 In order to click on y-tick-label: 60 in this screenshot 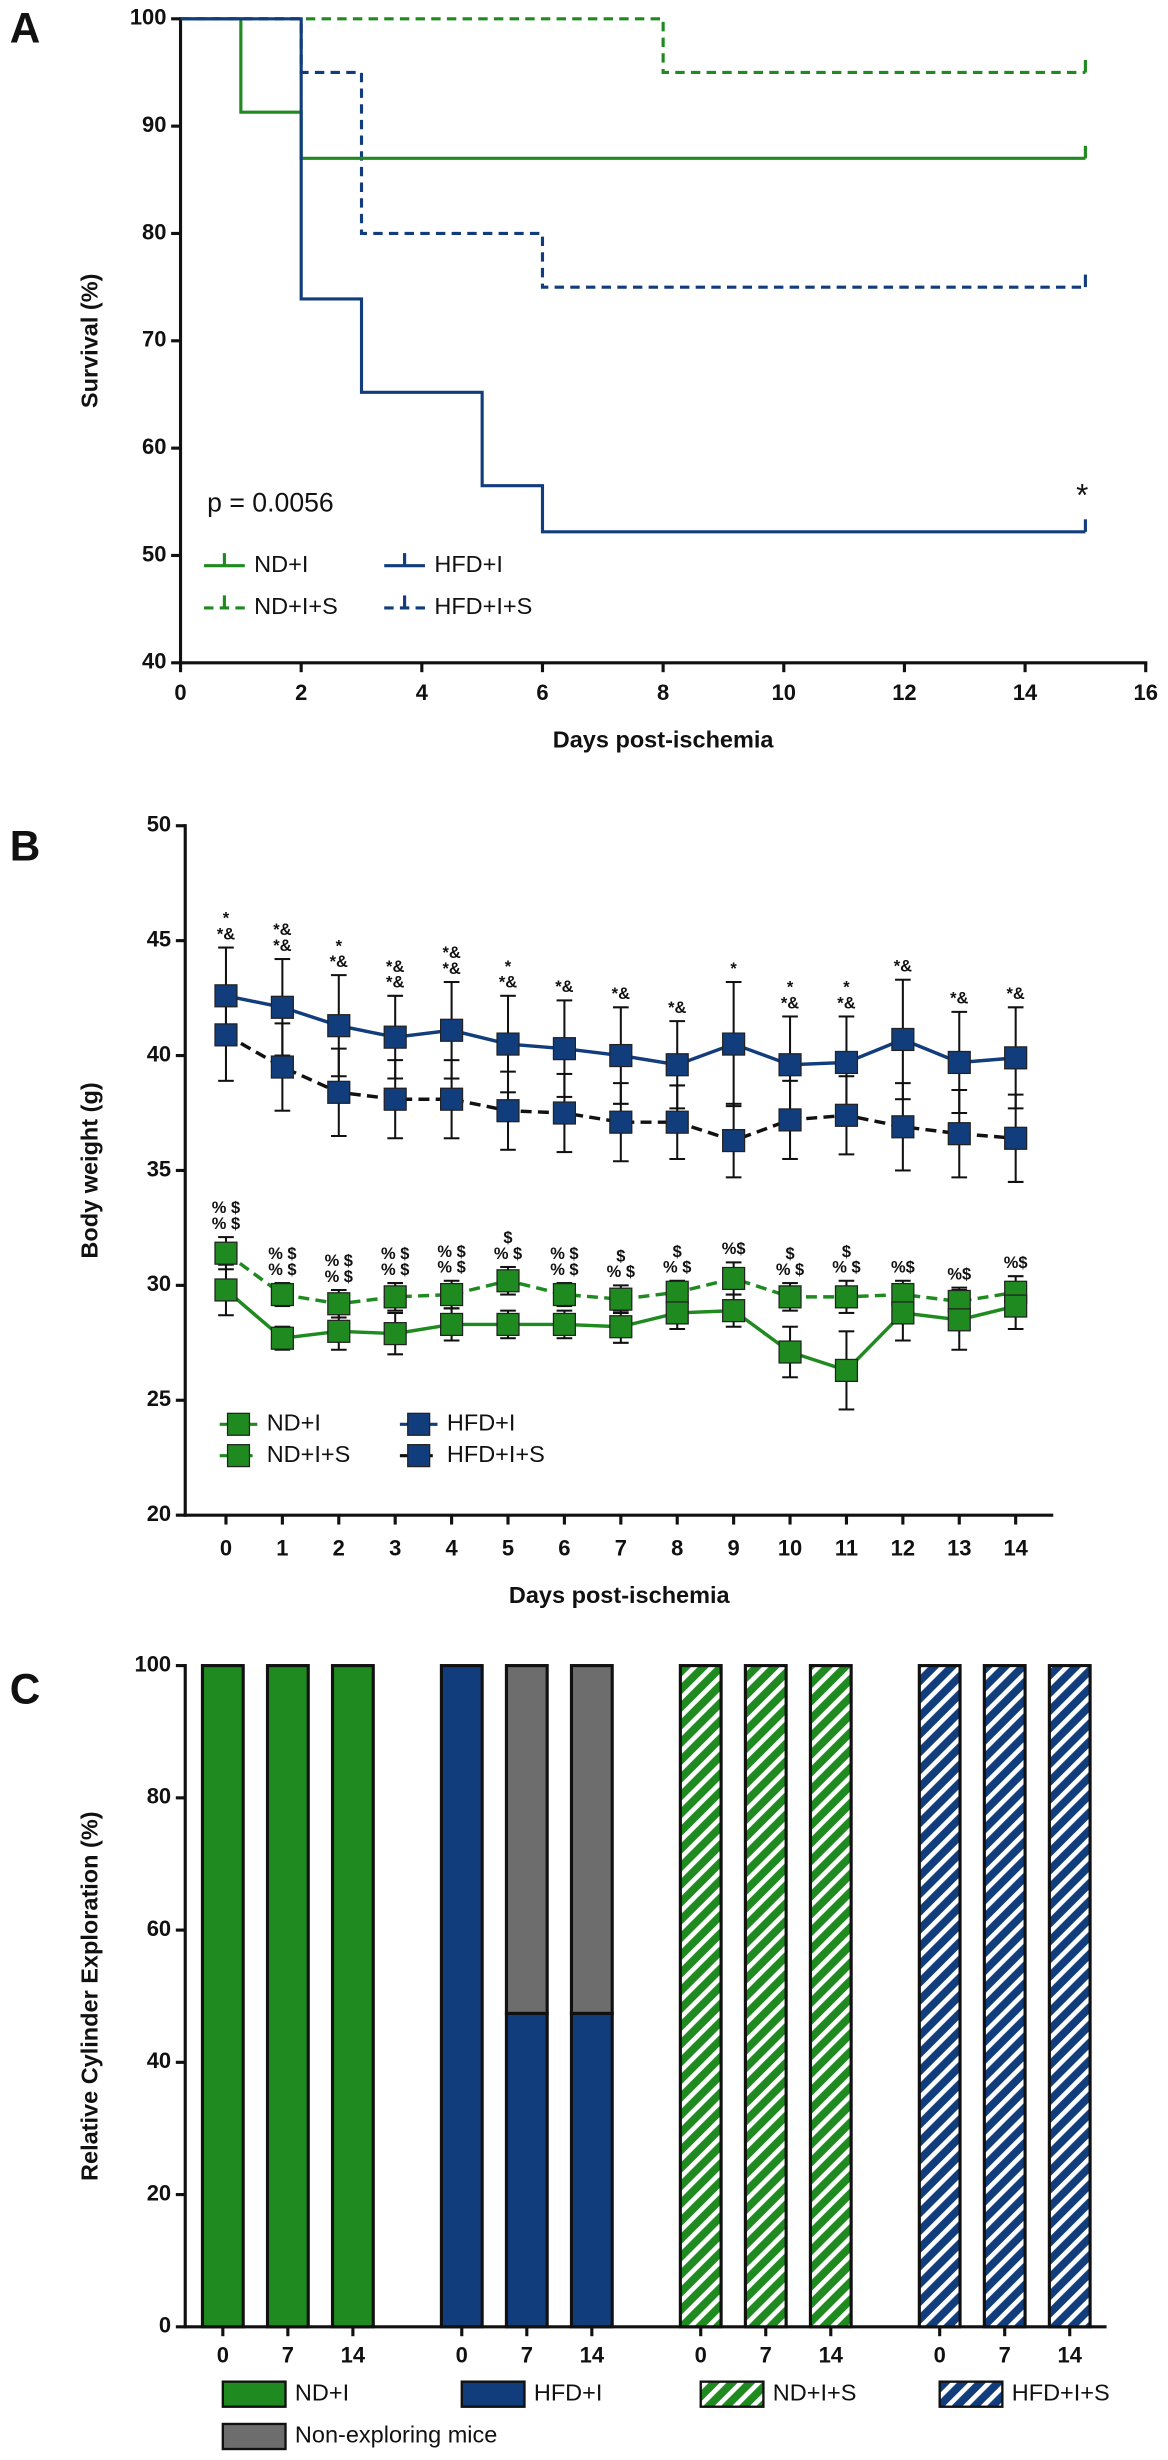, I will do `click(154, 446)`.